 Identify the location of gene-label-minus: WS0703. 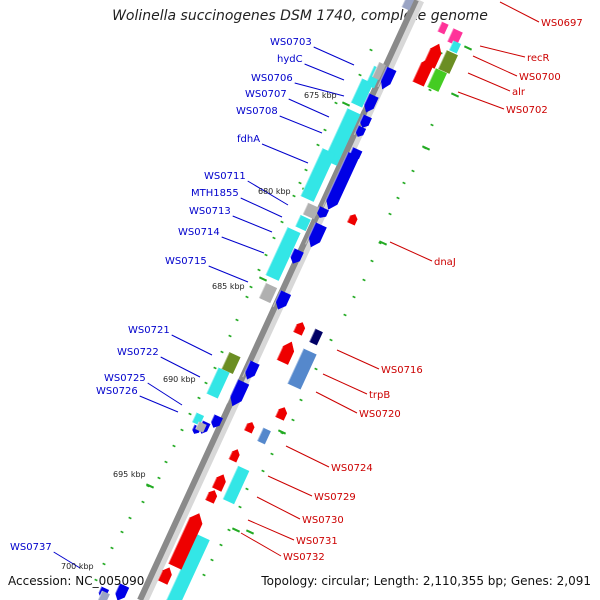
(291, 42).